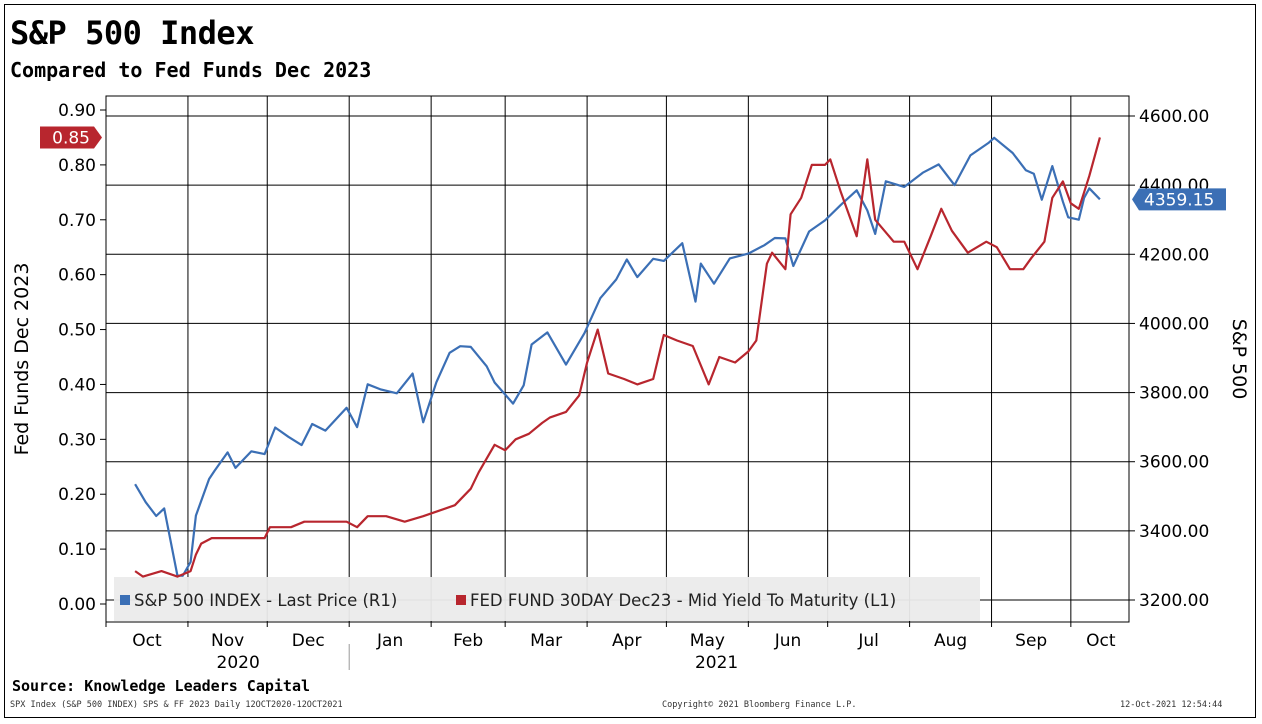 The width and height of the screenshot is (1262, 724). Describe the element at coordinates (1239, 359) in the screenshot. I see `right-axis-title: S&P 500` at that location.